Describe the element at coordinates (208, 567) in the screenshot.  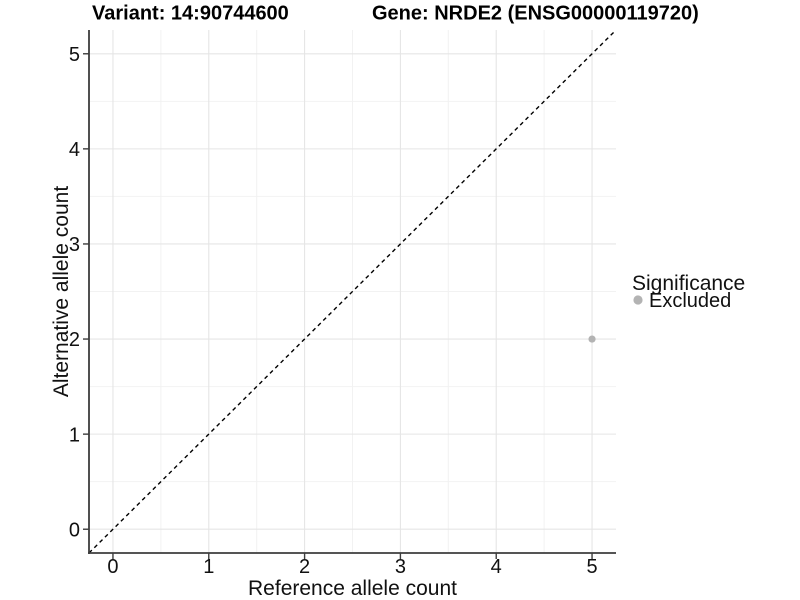
I see `x-tick-label: 1` at that location.